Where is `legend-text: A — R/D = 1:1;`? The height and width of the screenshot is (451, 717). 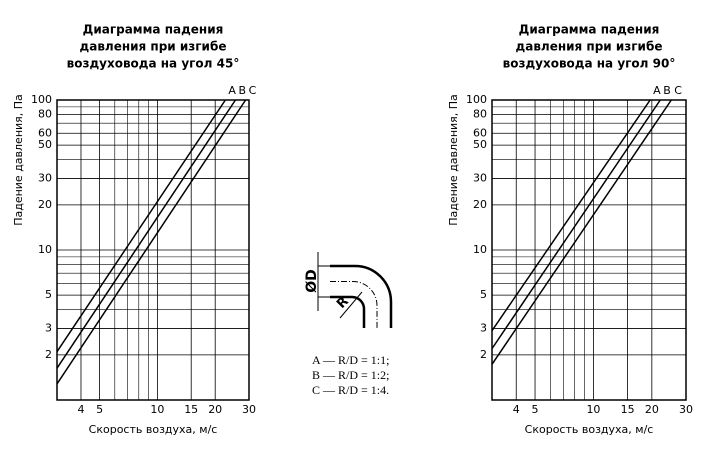
legend-text: A — R/D = 1:1; is located at coordinates (350, 360).